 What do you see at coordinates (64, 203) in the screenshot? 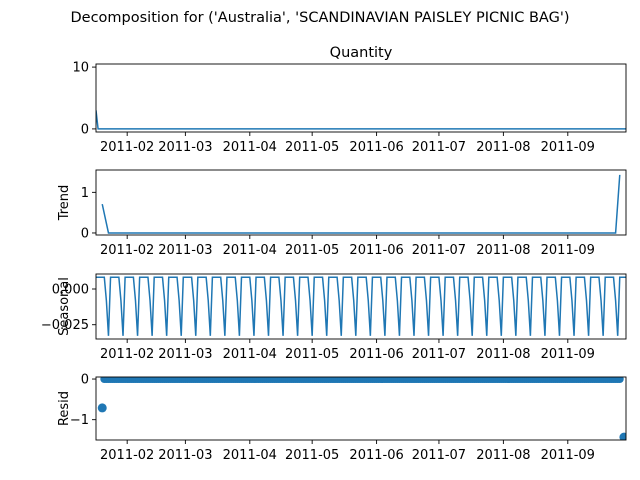
I see `y-axis-label: Trend` at bounding box center [64, 203].